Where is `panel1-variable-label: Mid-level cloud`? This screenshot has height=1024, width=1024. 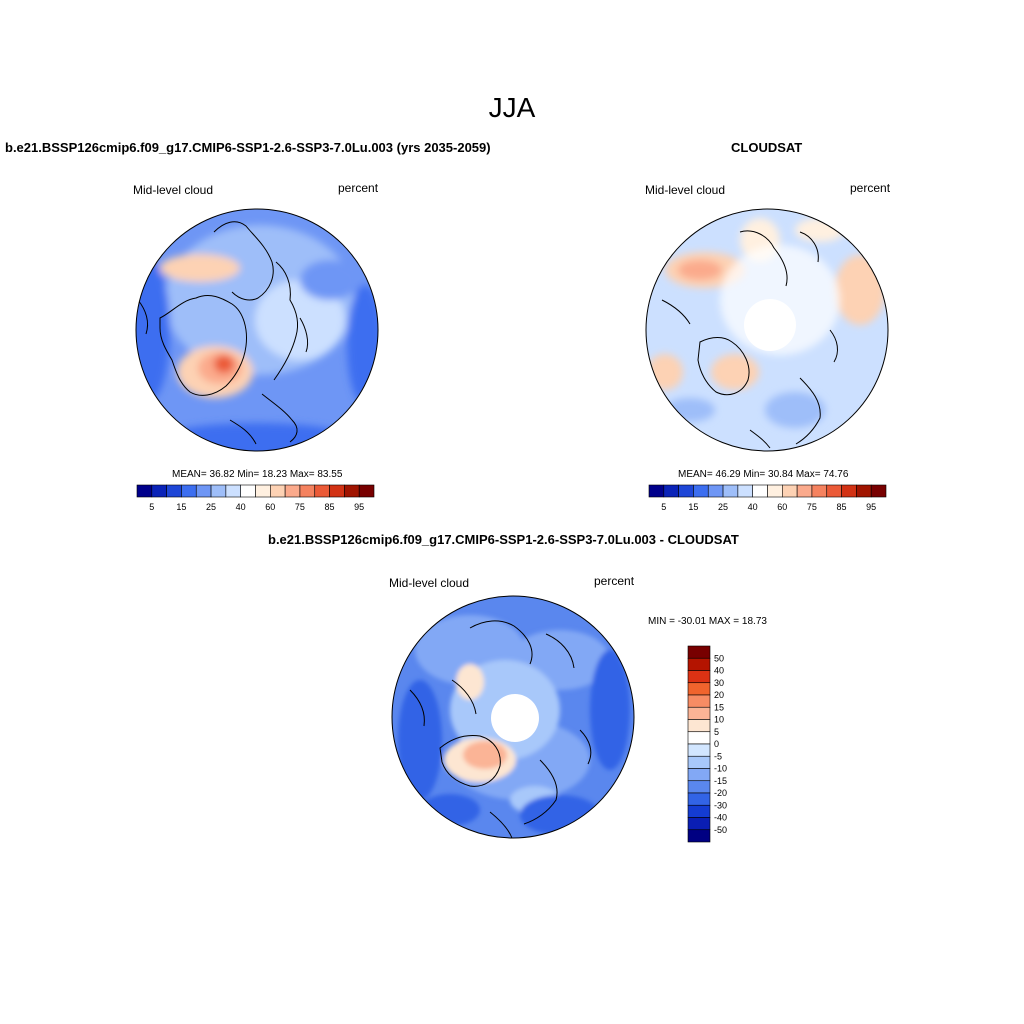
panel1-variable-label: Mid-level cloud is located at coordinates (173, 190).